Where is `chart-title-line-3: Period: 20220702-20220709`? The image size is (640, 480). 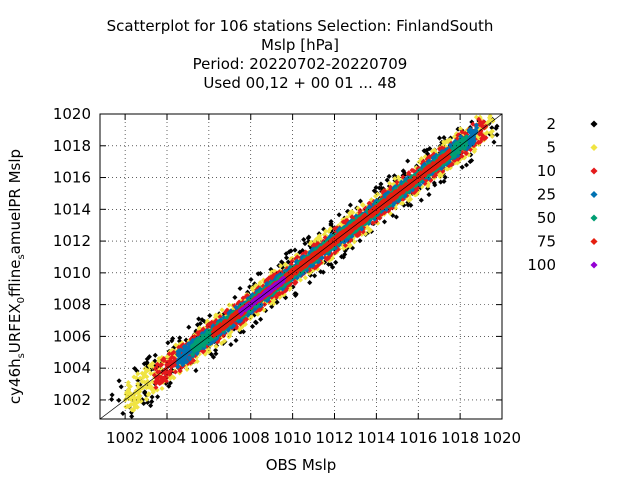 chart-title-line-3: Period: 20220702-20220709 is located at coordinates (300, 64).